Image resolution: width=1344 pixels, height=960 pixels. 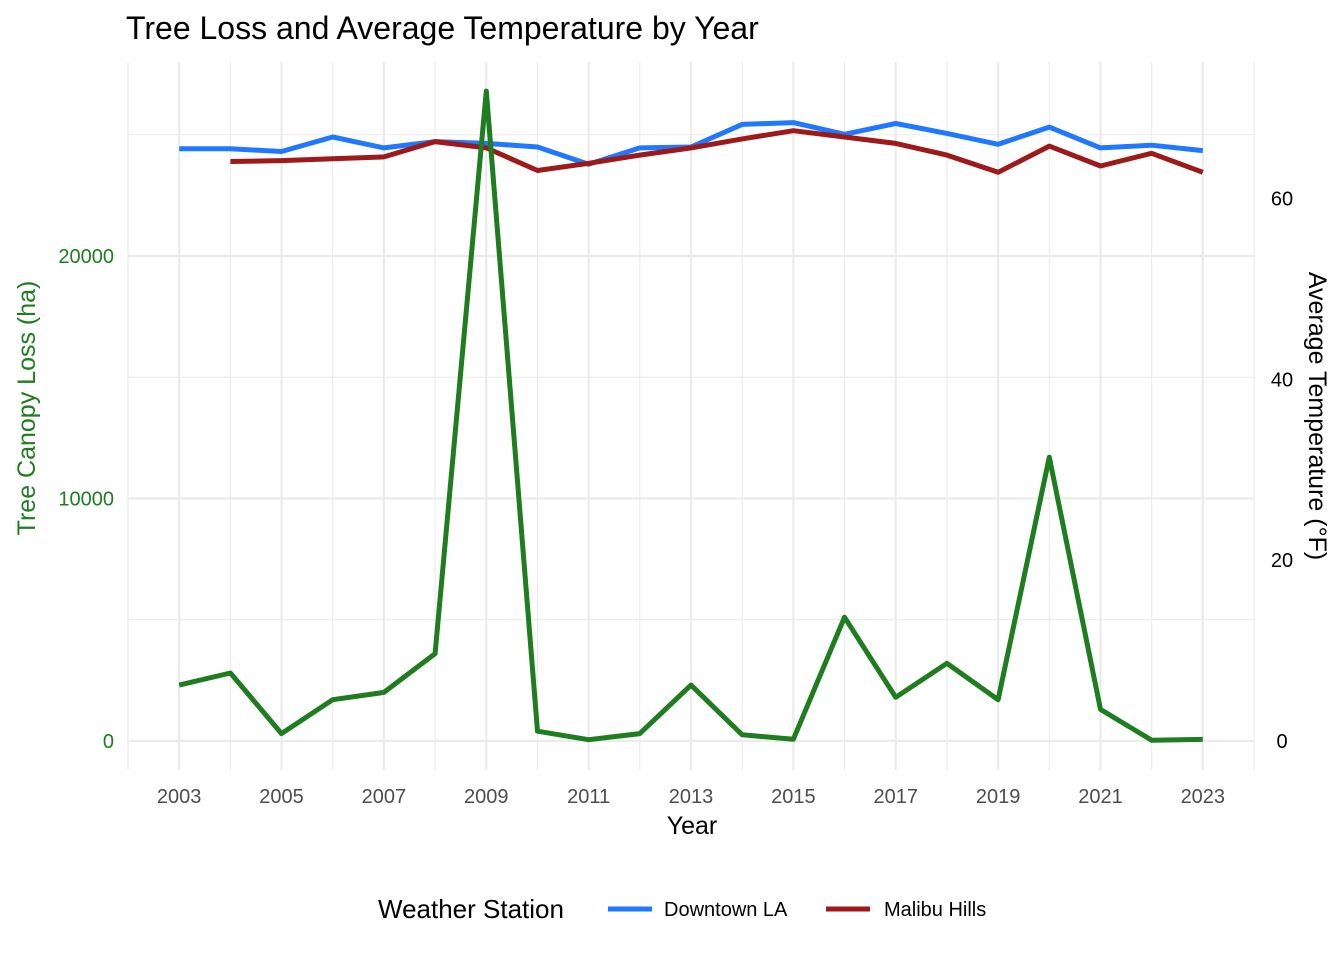 I want to click on x-tick-label: 2005, so click(x=281, y=797).